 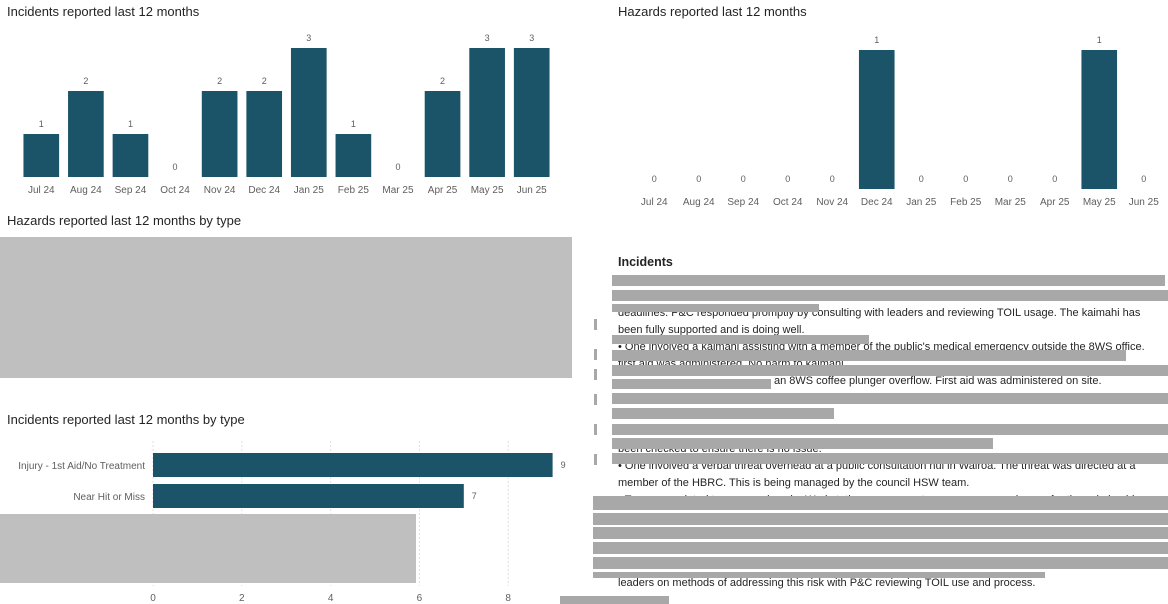 I want to click on redacted-hazards-by-type-chart, so click(x=286, y=307).